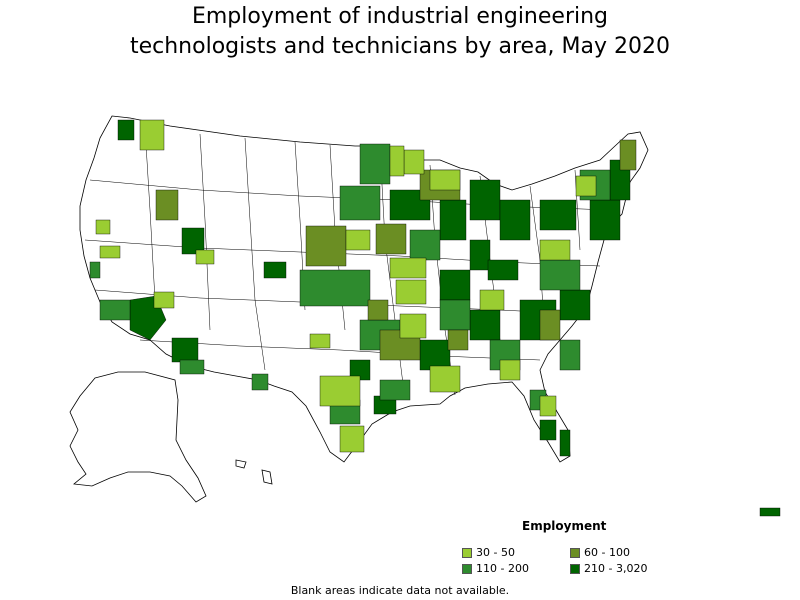 The width and height of the screenshot is (800, 600). I want to click on footnote: Blank areas indicate data not available., so click(400, 590).